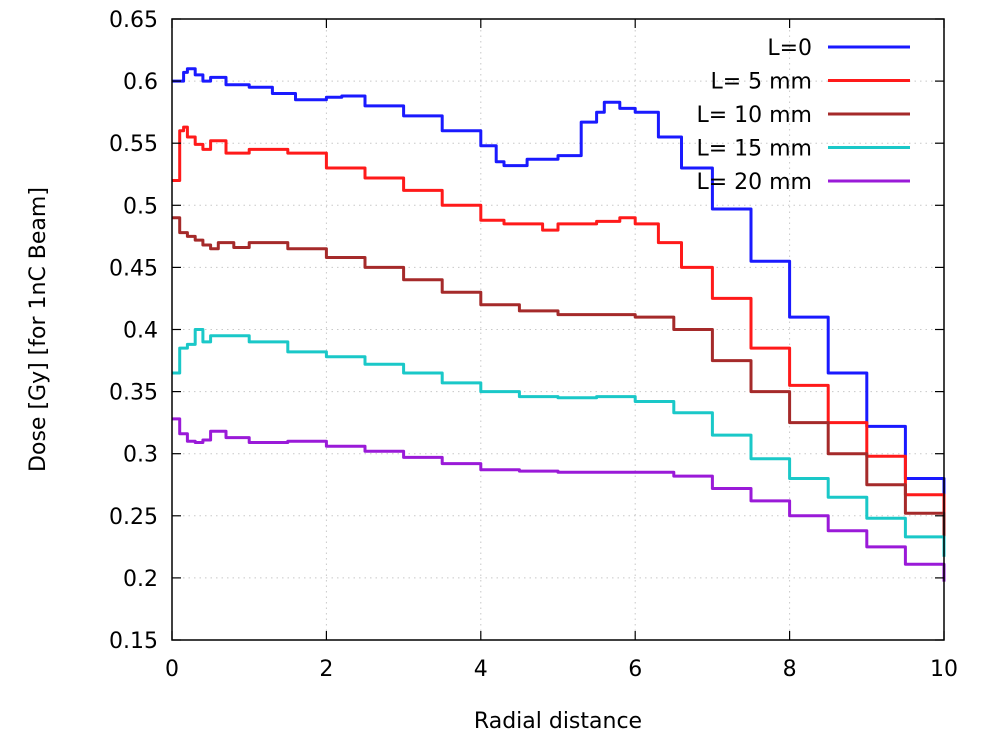 This screenshot has height=736, width=992. I want to click on y-tick-label: 0.4, so click(140, 331).